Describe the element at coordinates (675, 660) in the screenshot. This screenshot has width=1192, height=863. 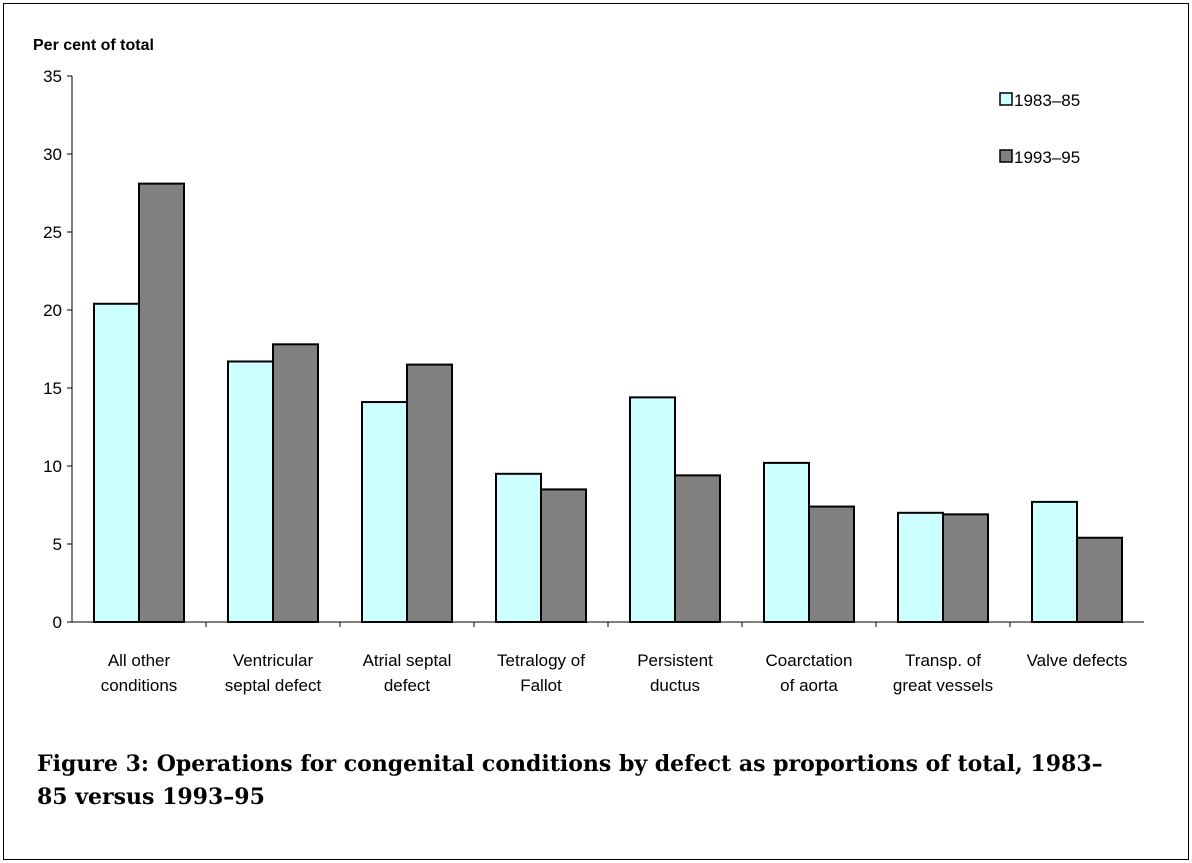
I see `x-tick-label: Persistent` at that location.